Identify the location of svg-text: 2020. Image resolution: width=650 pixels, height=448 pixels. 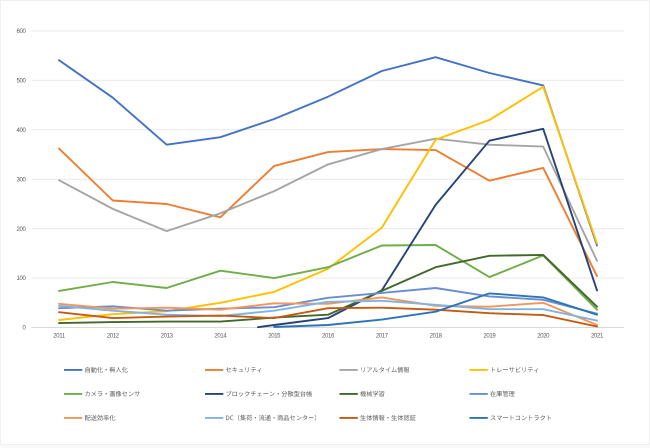
(543, 336).